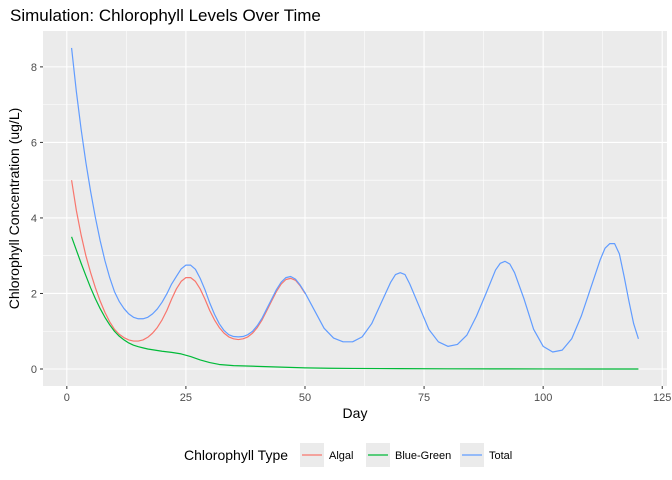 The width and height of the screenshot is (672, 480). What do you see at coordinates (423, 456) in the screenshot?
I see `legend-label: Blue-Green` at bounding box center [423, 456].